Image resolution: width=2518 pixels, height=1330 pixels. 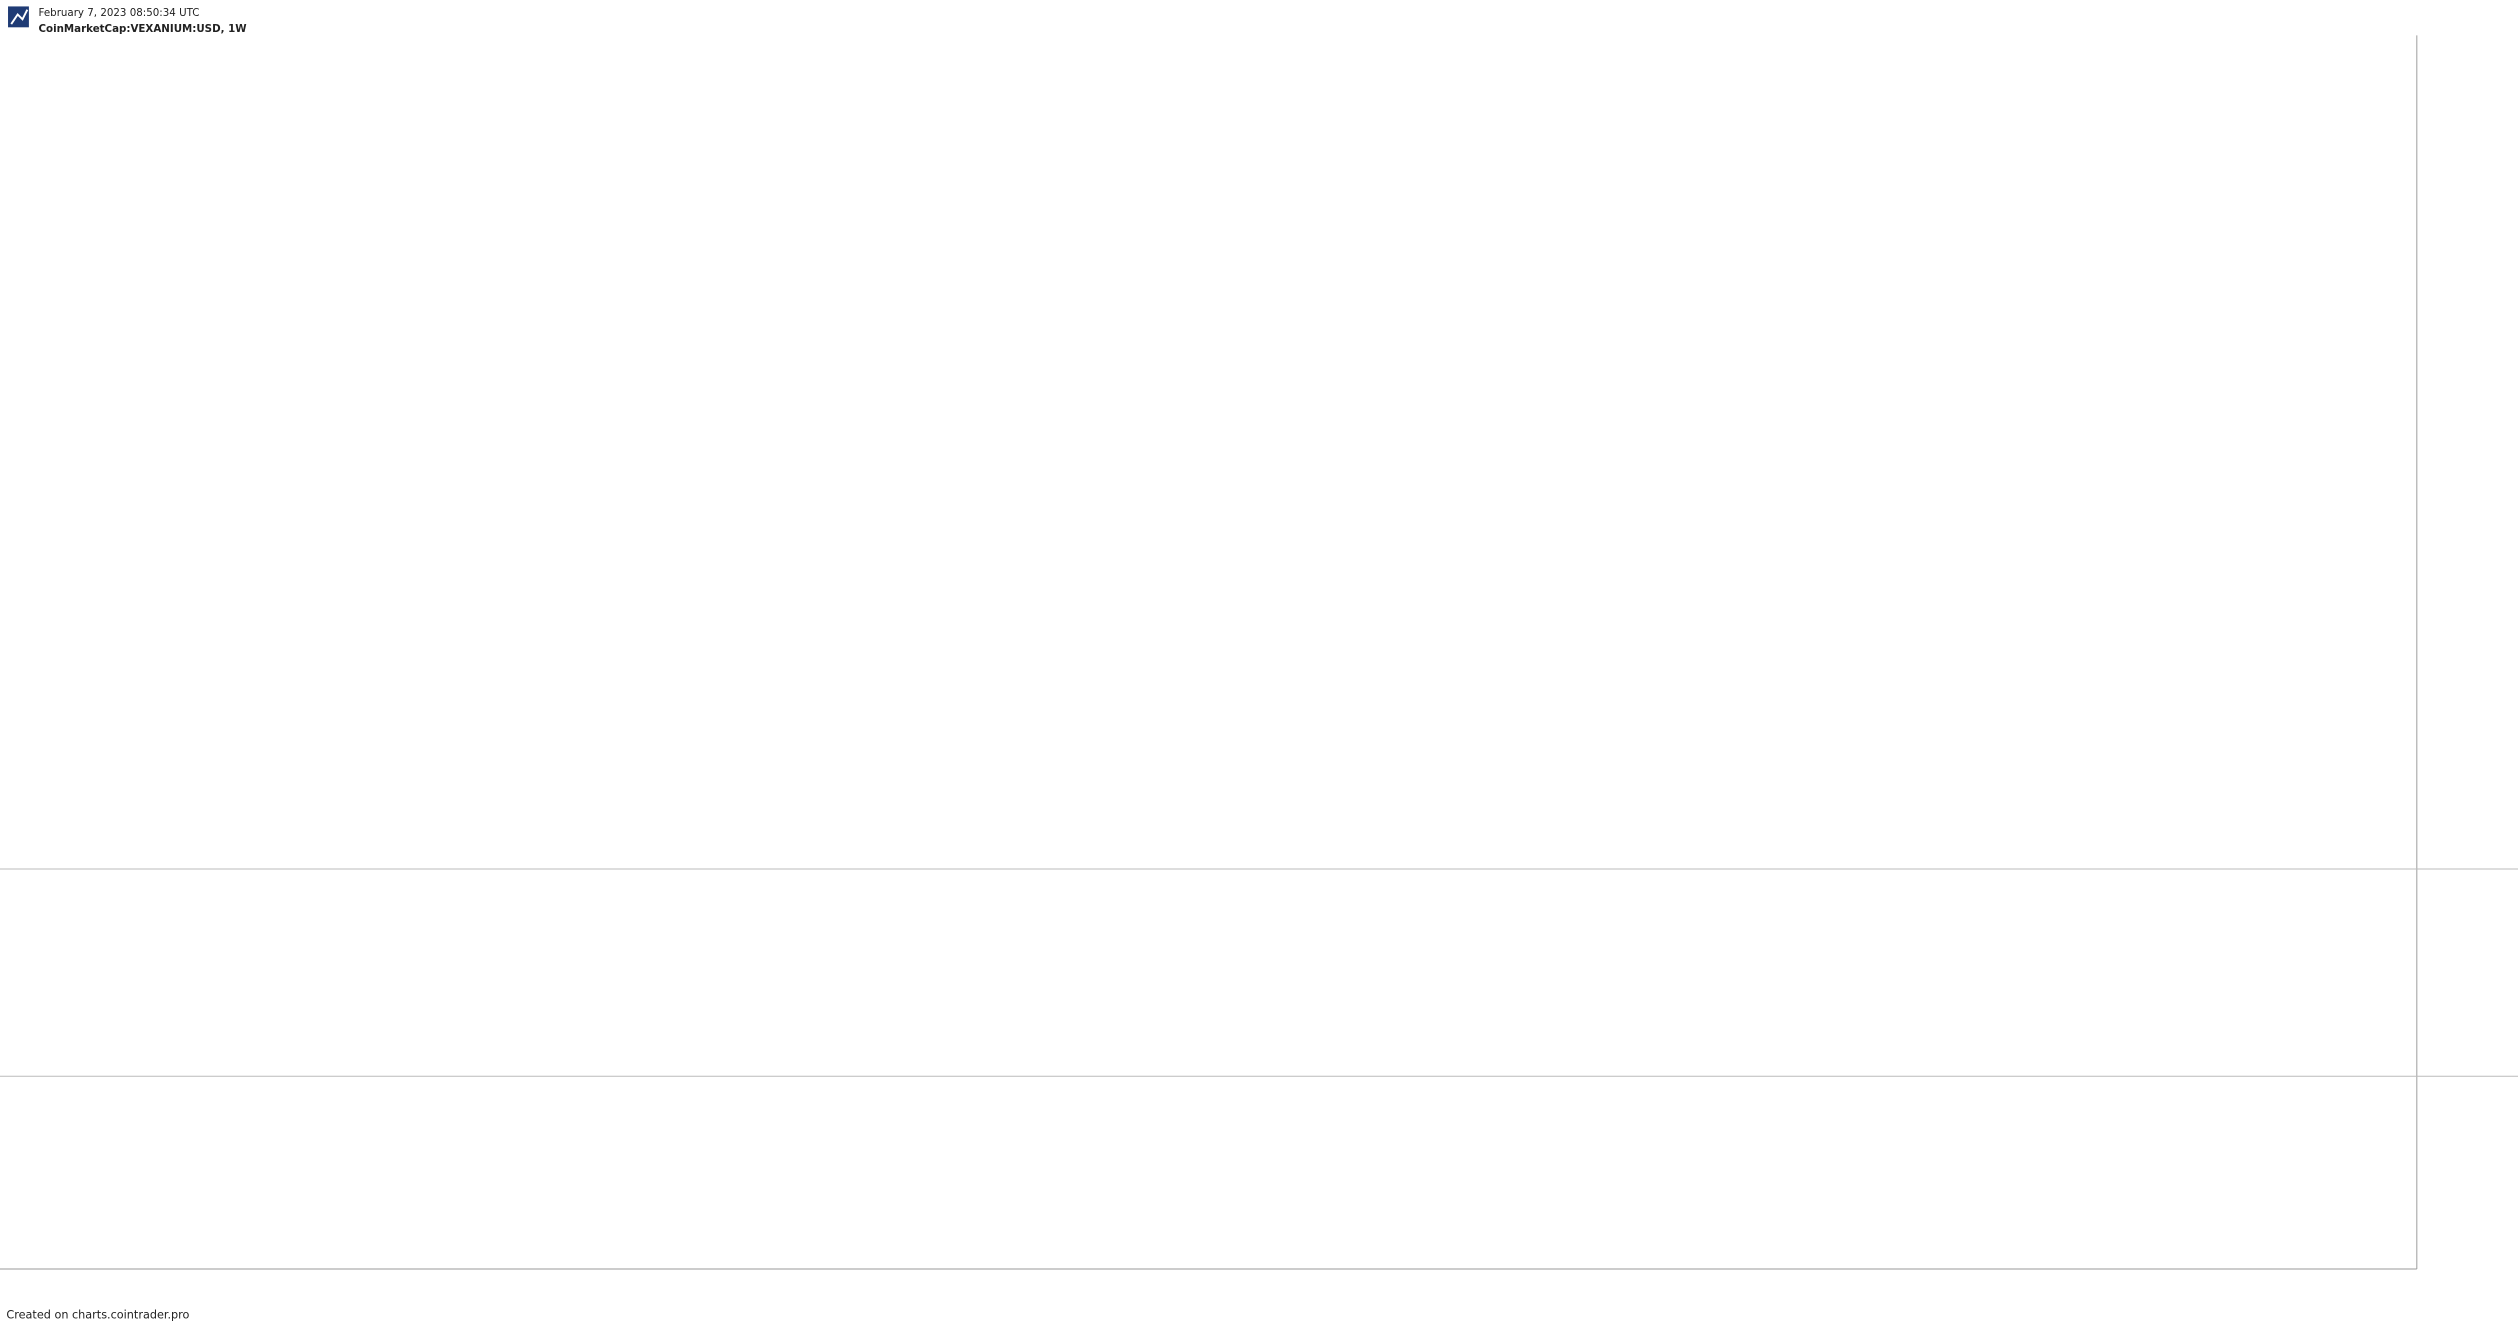 What do you see at coordinates (143, 29) in the screenshot?
I see `symbol: CoinMarketCap:VEXANIUM:USD, 1W` at bounding box center [143, 29].